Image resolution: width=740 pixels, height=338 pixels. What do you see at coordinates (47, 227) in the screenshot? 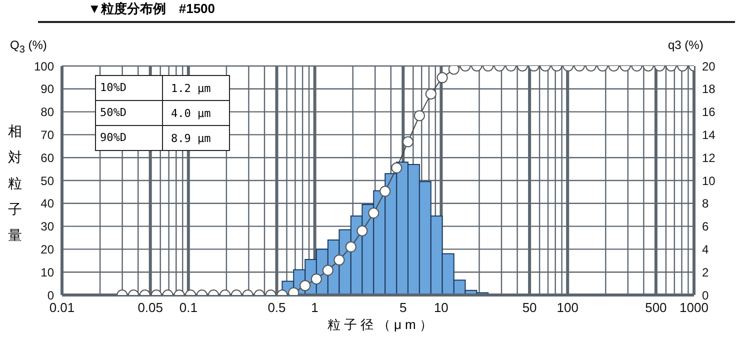
I see `y-tick-label: 30` at bounding box center [47, 227].